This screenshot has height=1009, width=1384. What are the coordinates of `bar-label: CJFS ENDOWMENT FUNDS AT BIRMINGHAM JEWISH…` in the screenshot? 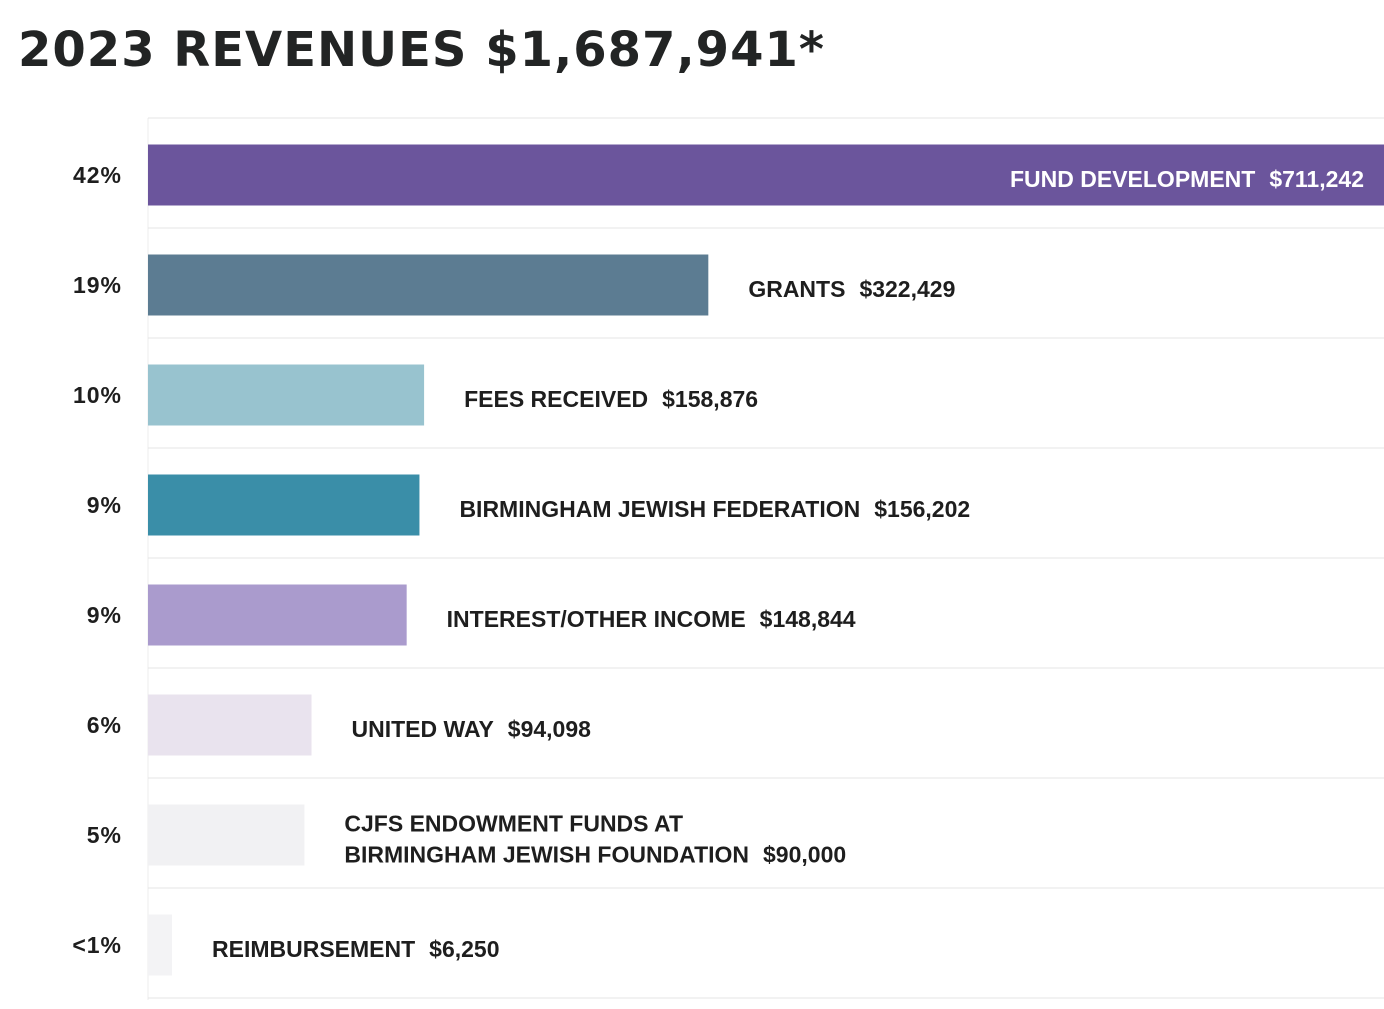 It's located at (595, 839).